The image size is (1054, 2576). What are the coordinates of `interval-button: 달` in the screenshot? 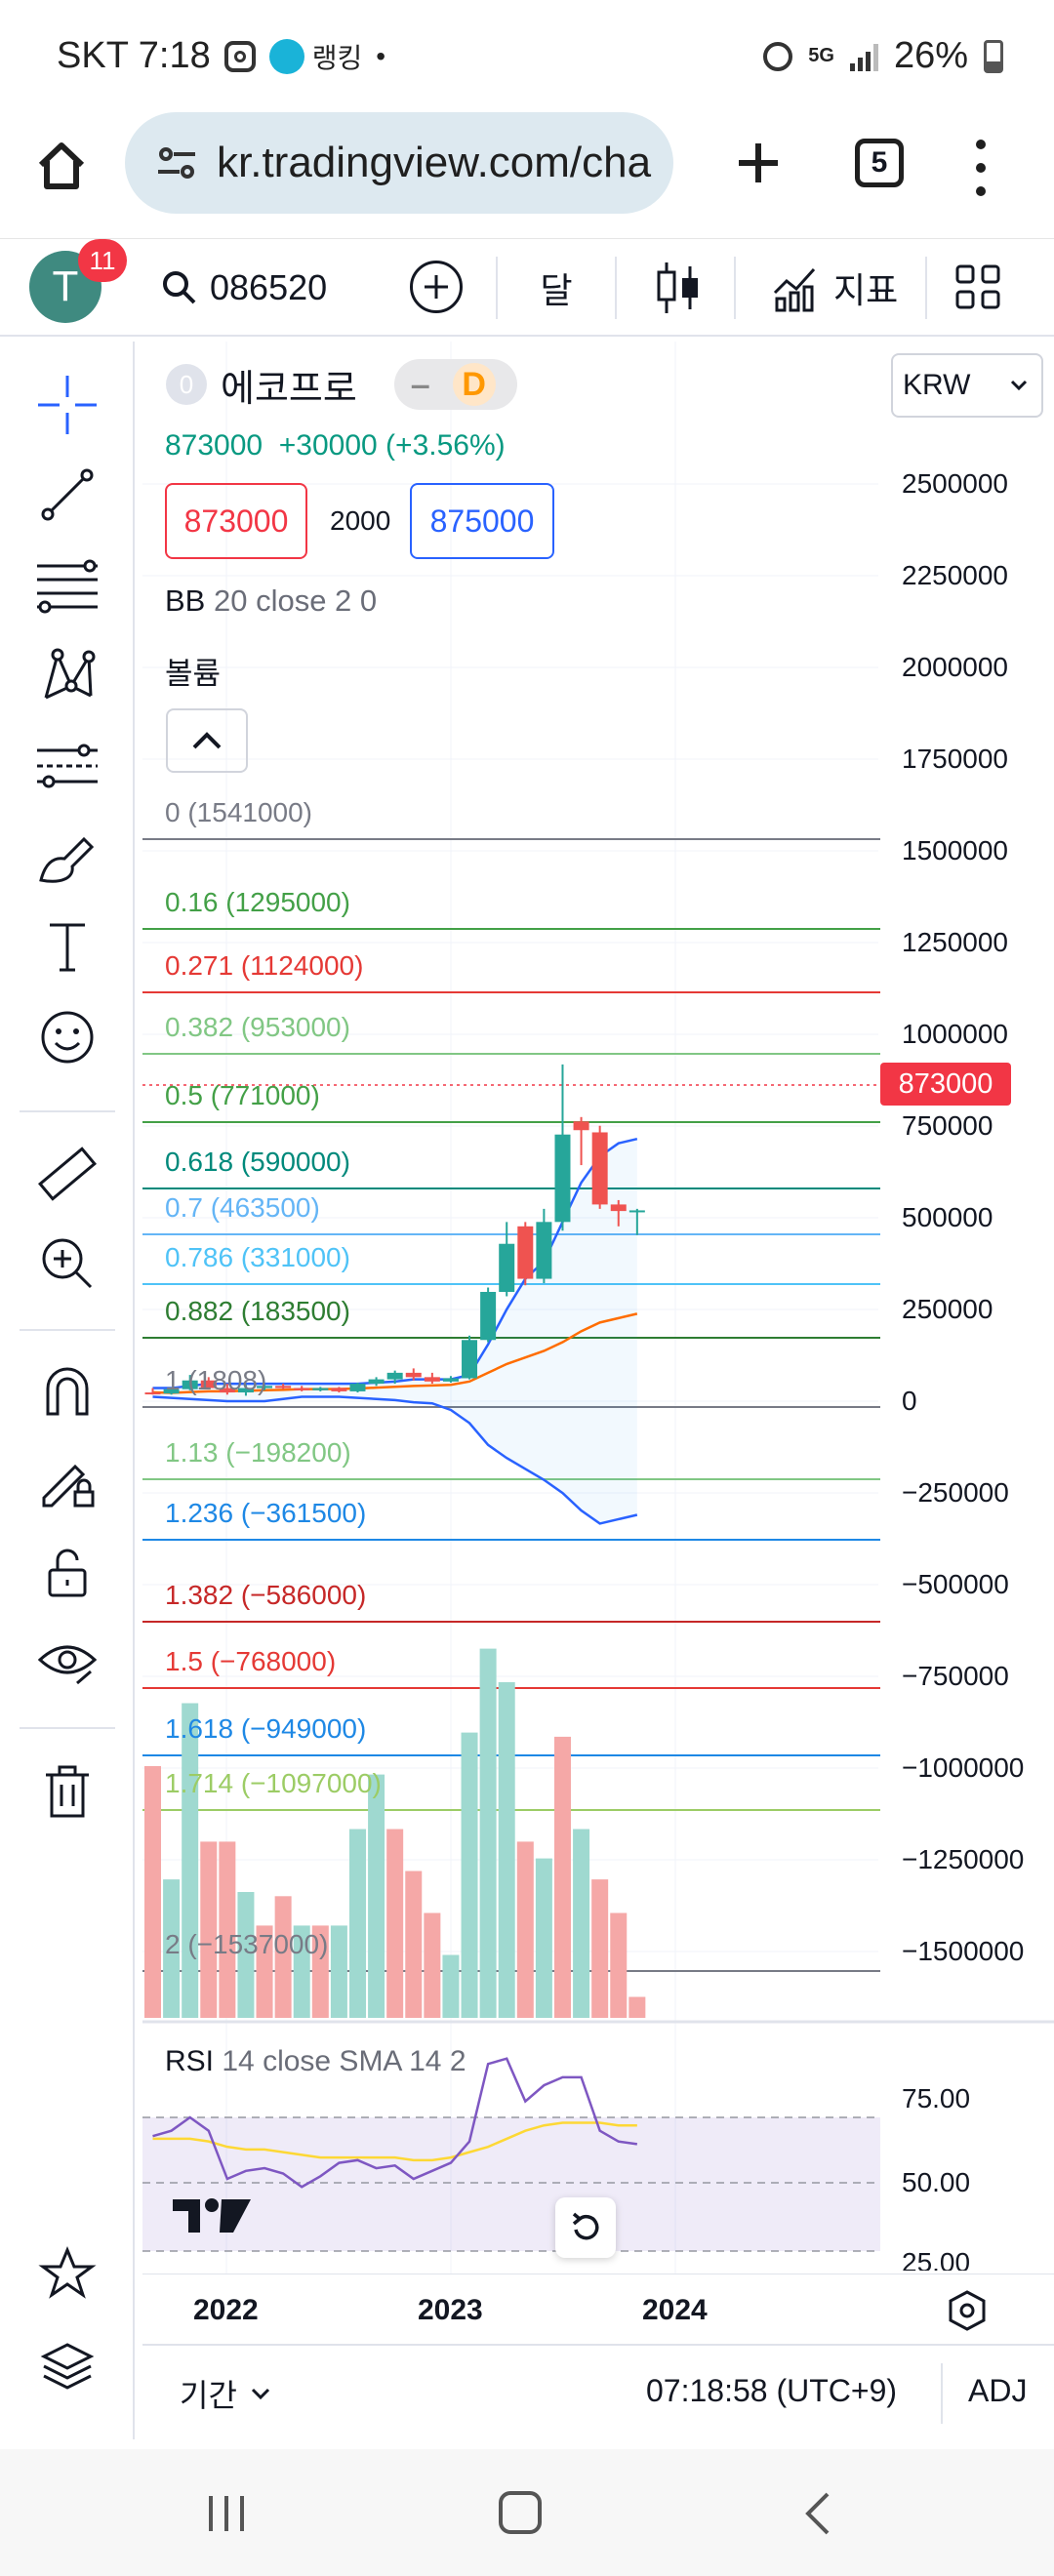 It's located at (556, 288).